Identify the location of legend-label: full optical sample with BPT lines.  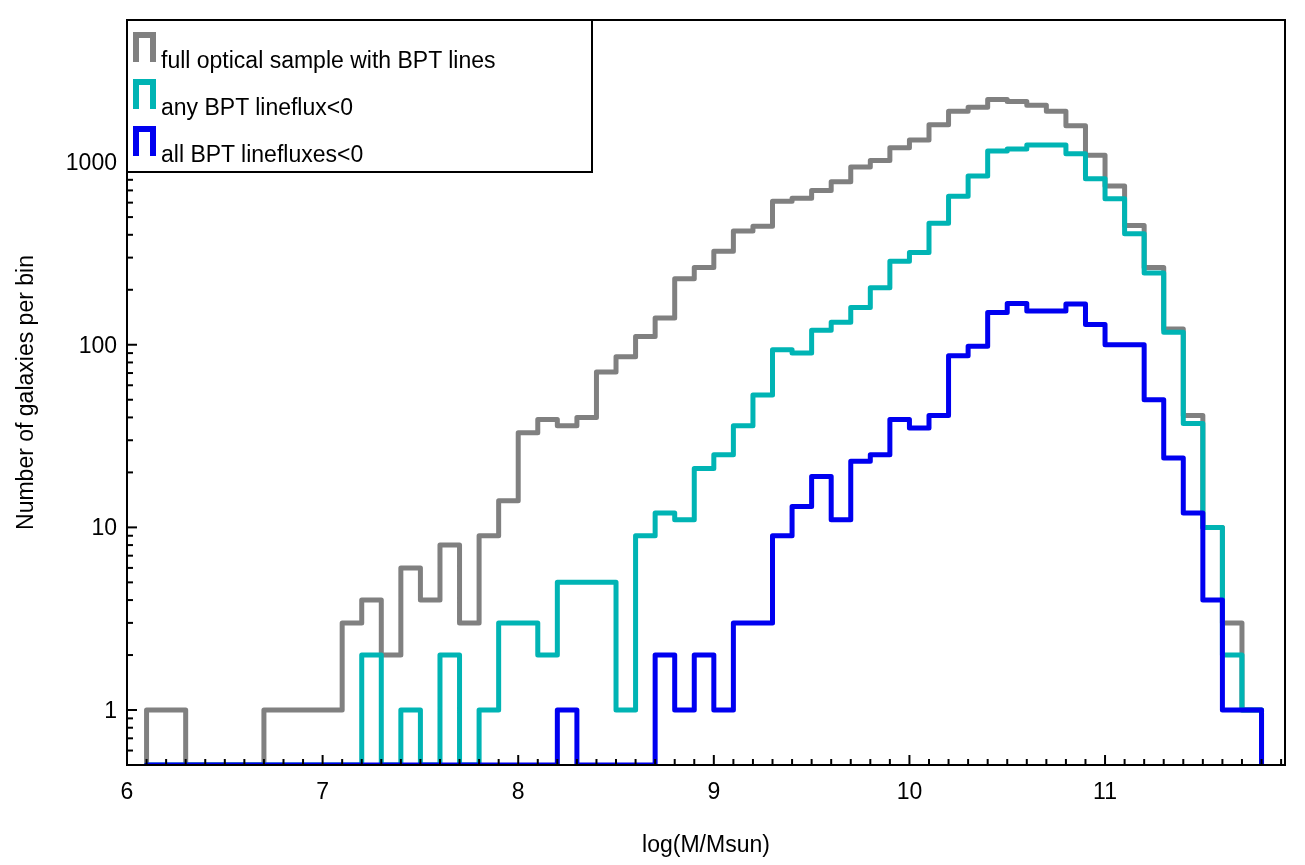
(328, 60).